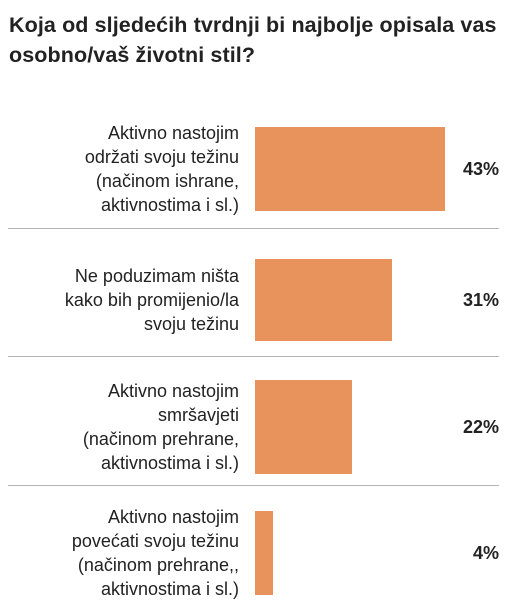 The image size is (515, 612). What do you see at coordinates (160, 439) in the screenshot?
I see `category-label-line: (načinom prehrane,` at bounding box center [160, 439].